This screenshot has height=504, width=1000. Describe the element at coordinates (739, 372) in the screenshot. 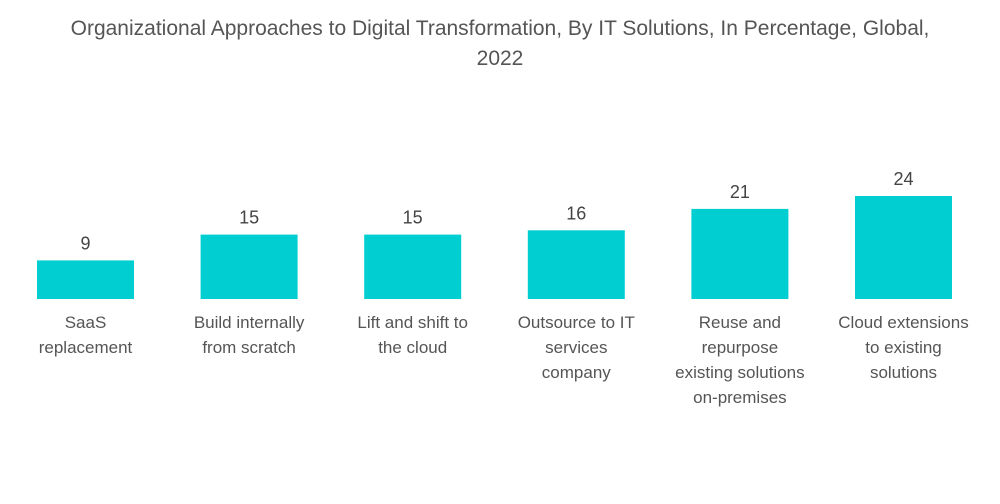

I see `category-label-line: existing solutions` at that location.